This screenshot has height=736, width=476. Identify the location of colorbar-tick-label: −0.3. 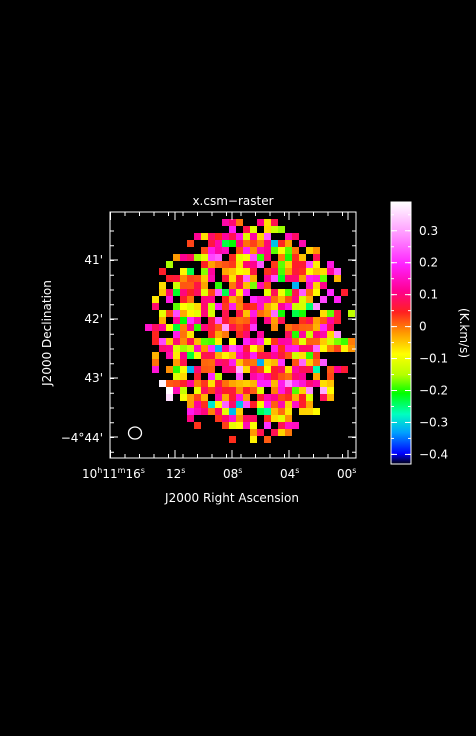
(433, 422).